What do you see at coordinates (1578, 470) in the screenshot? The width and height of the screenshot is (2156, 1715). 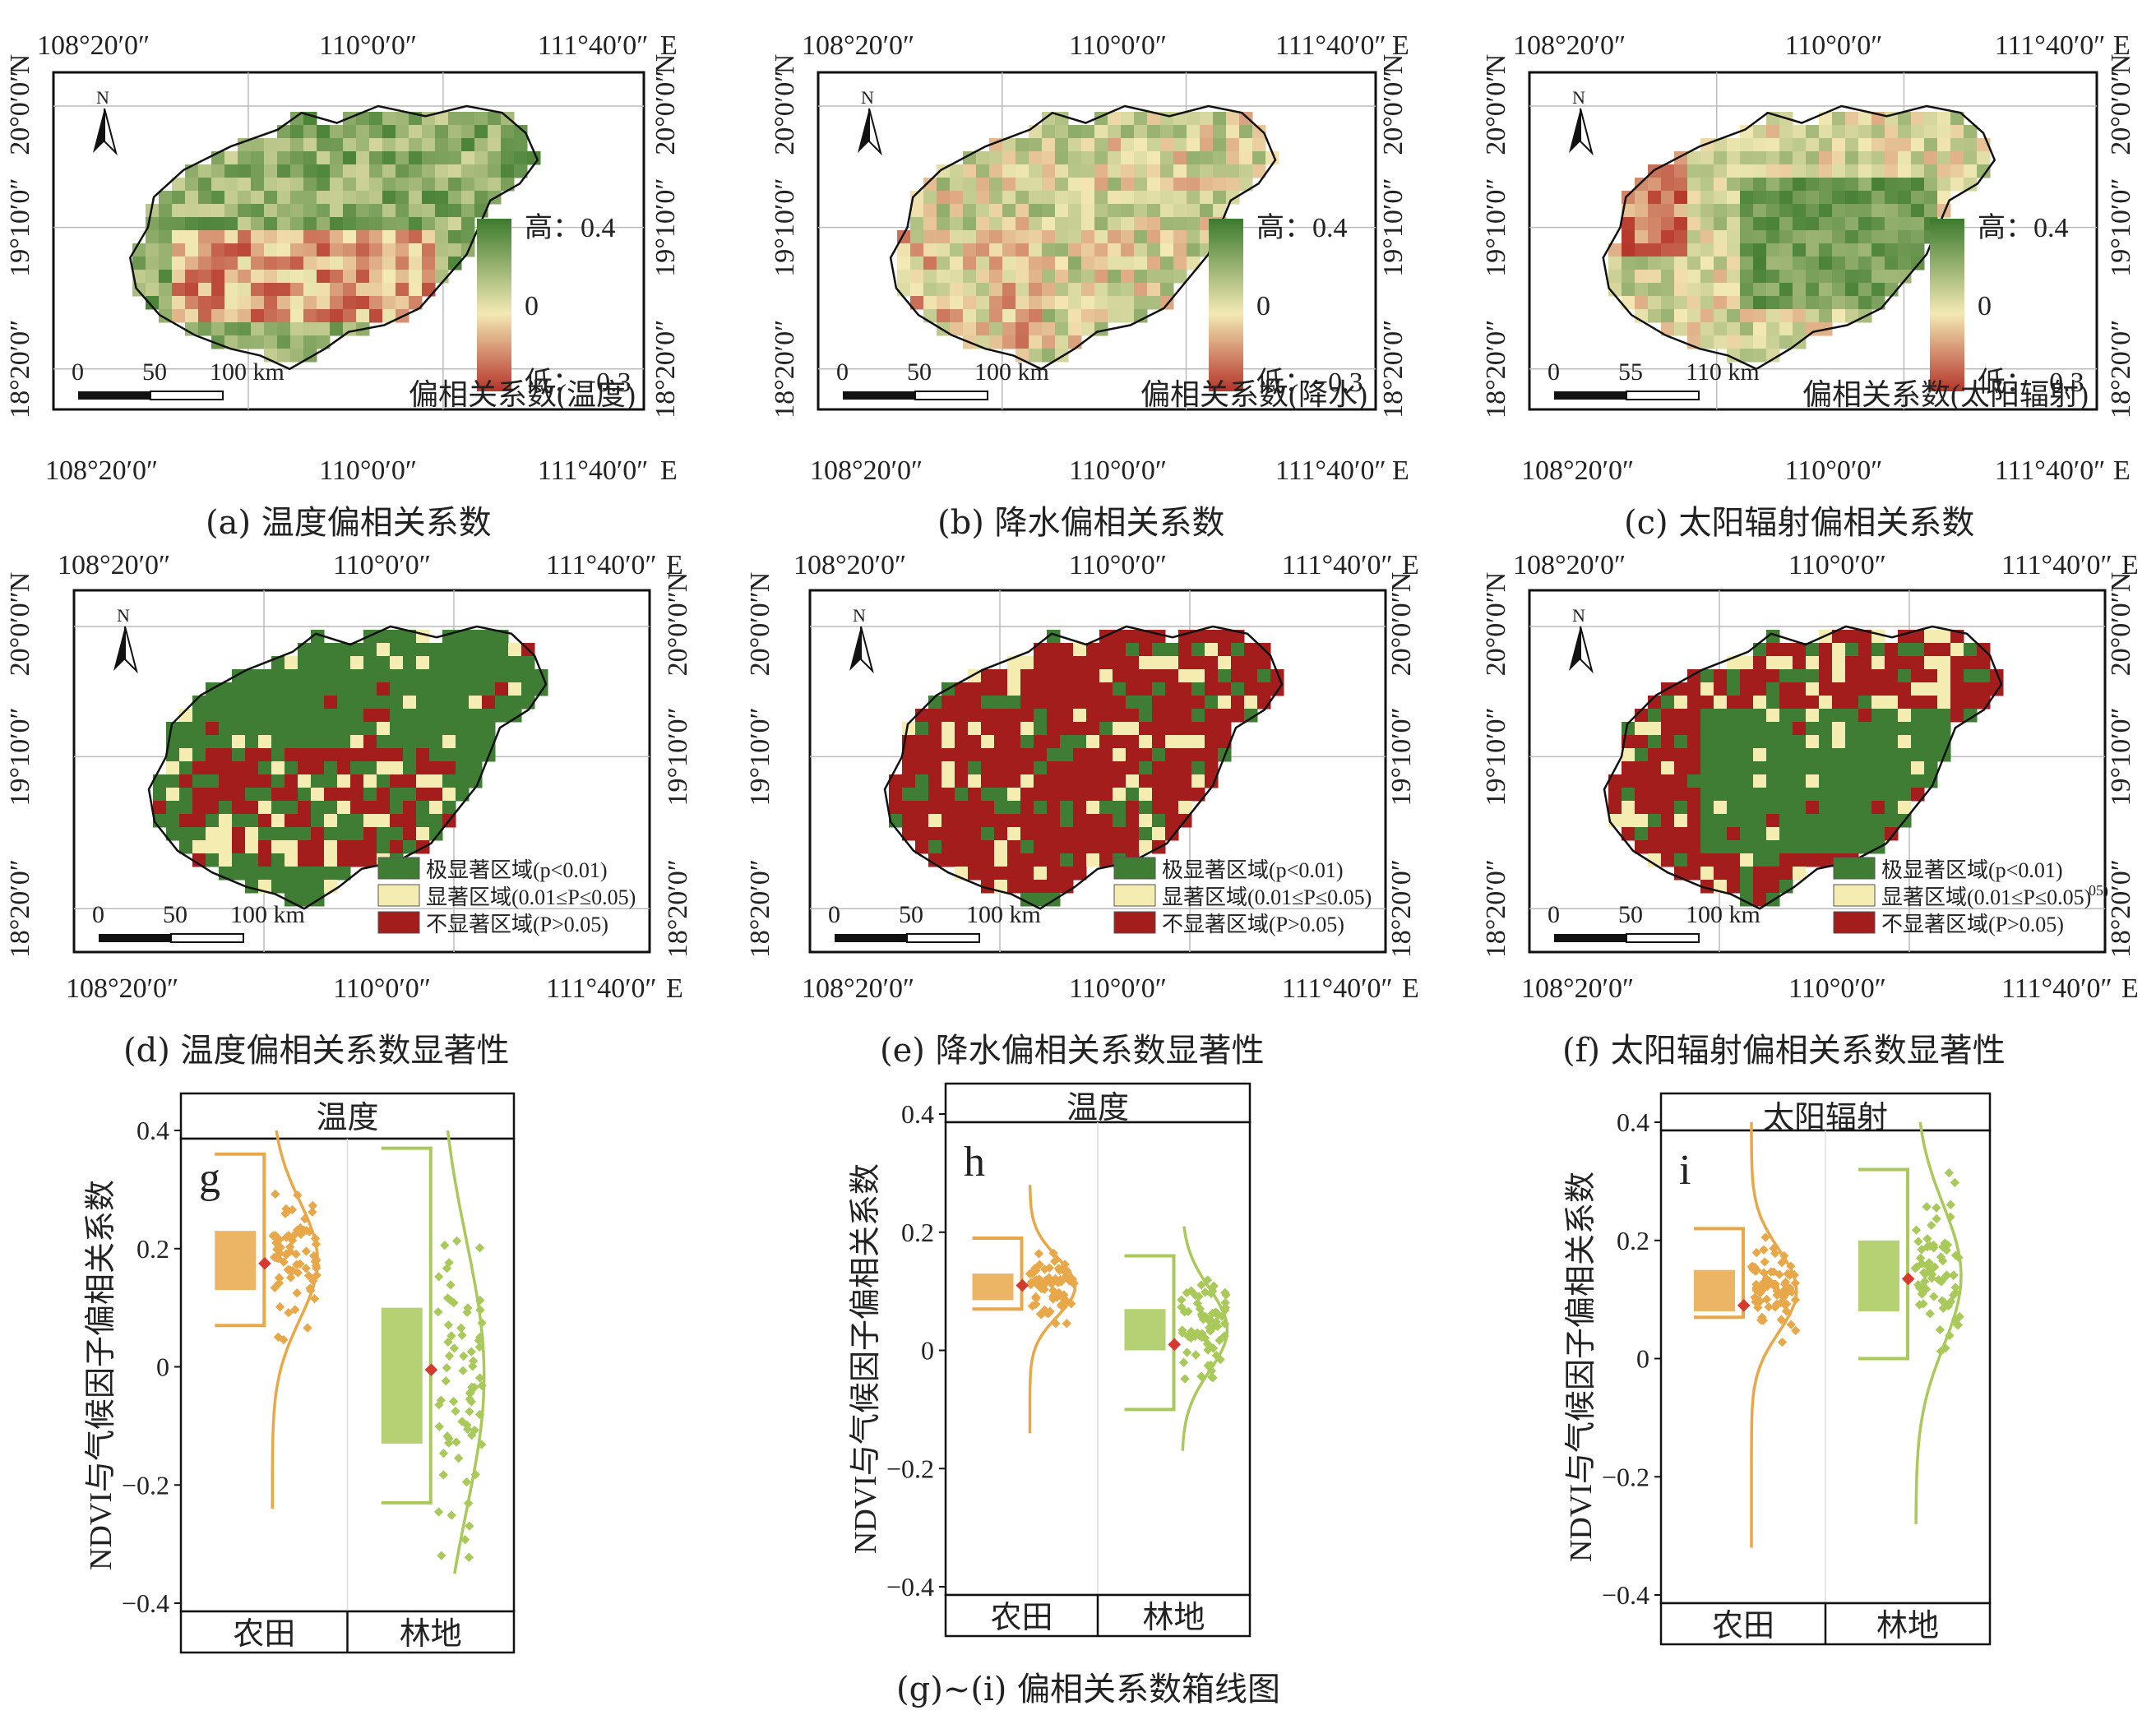 I see `lon-label: 108°20′0″` at bounding box center [1578, 470].